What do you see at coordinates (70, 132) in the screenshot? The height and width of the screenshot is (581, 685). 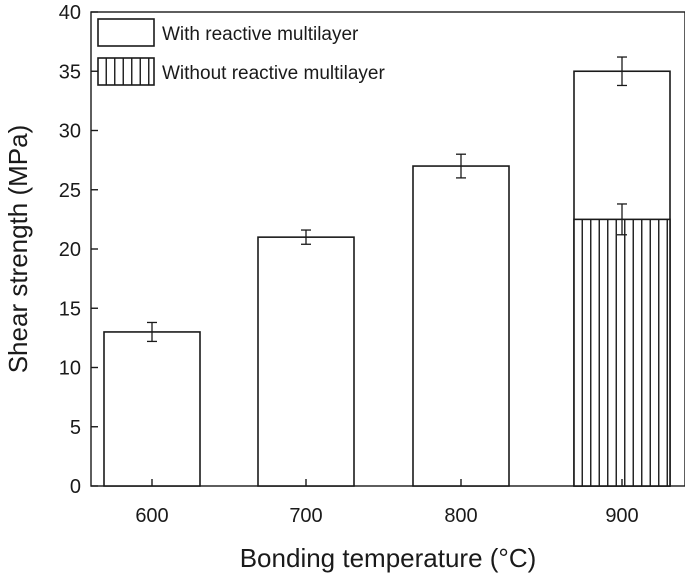 I see `y-tick-label: 30` at bounding box center [70, 132].